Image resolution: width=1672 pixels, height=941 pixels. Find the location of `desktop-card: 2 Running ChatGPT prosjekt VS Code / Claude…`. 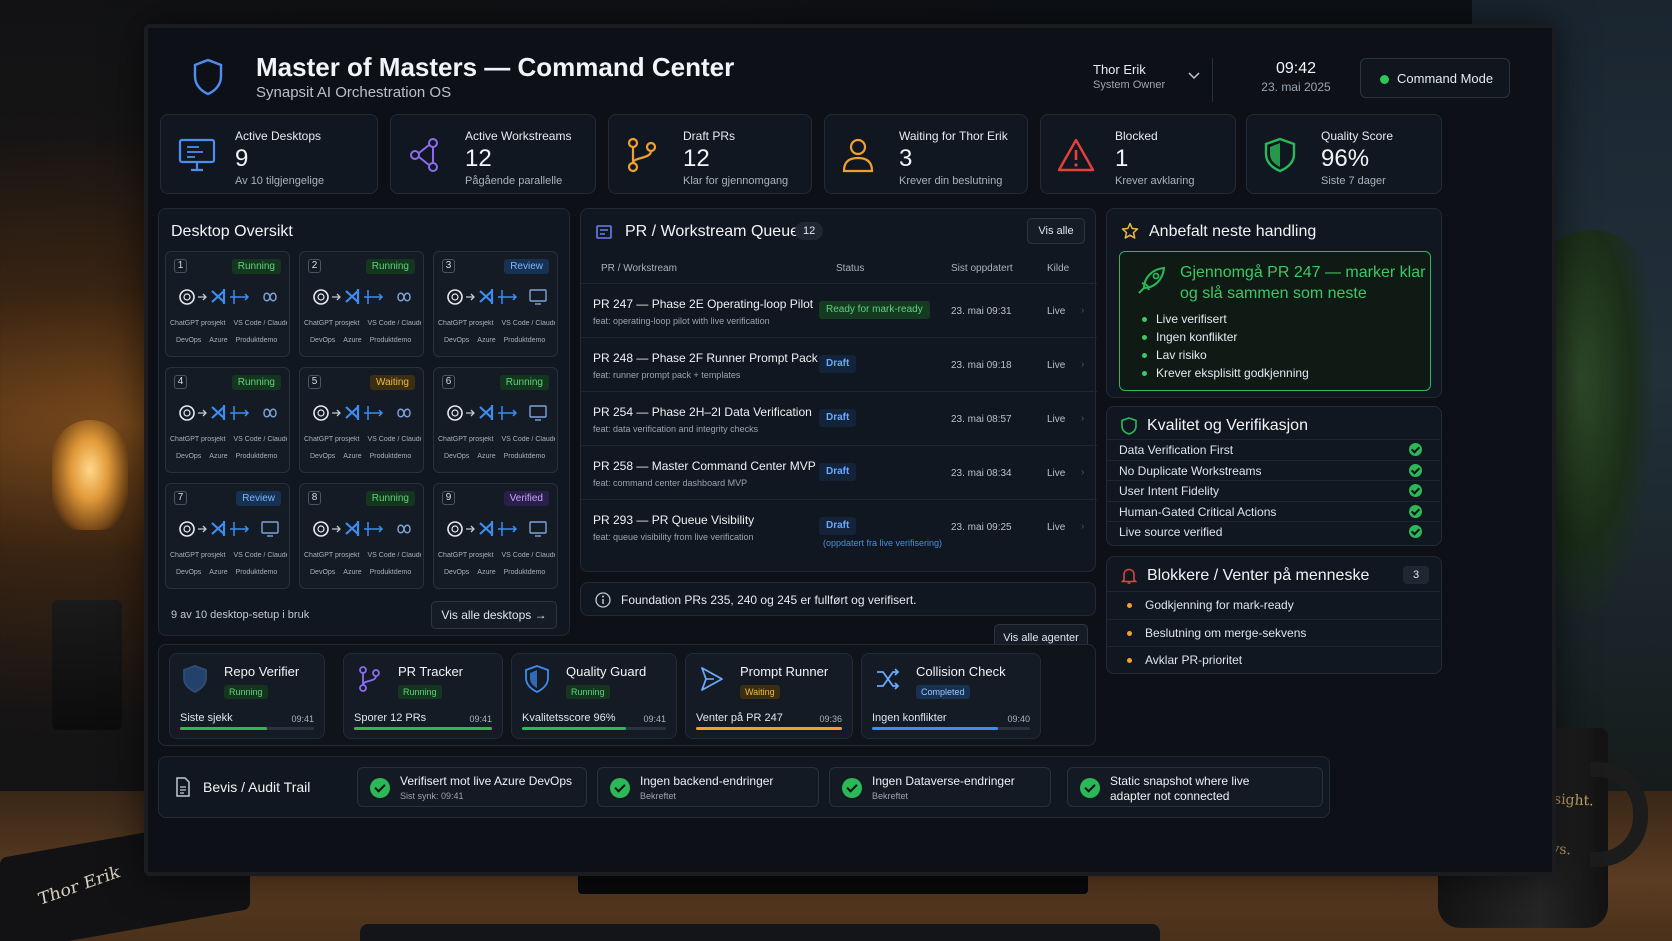

desktop-card: 2 Running ChatGPT prosjekt VS Code / Claude… is located at coordinates (361, 304).